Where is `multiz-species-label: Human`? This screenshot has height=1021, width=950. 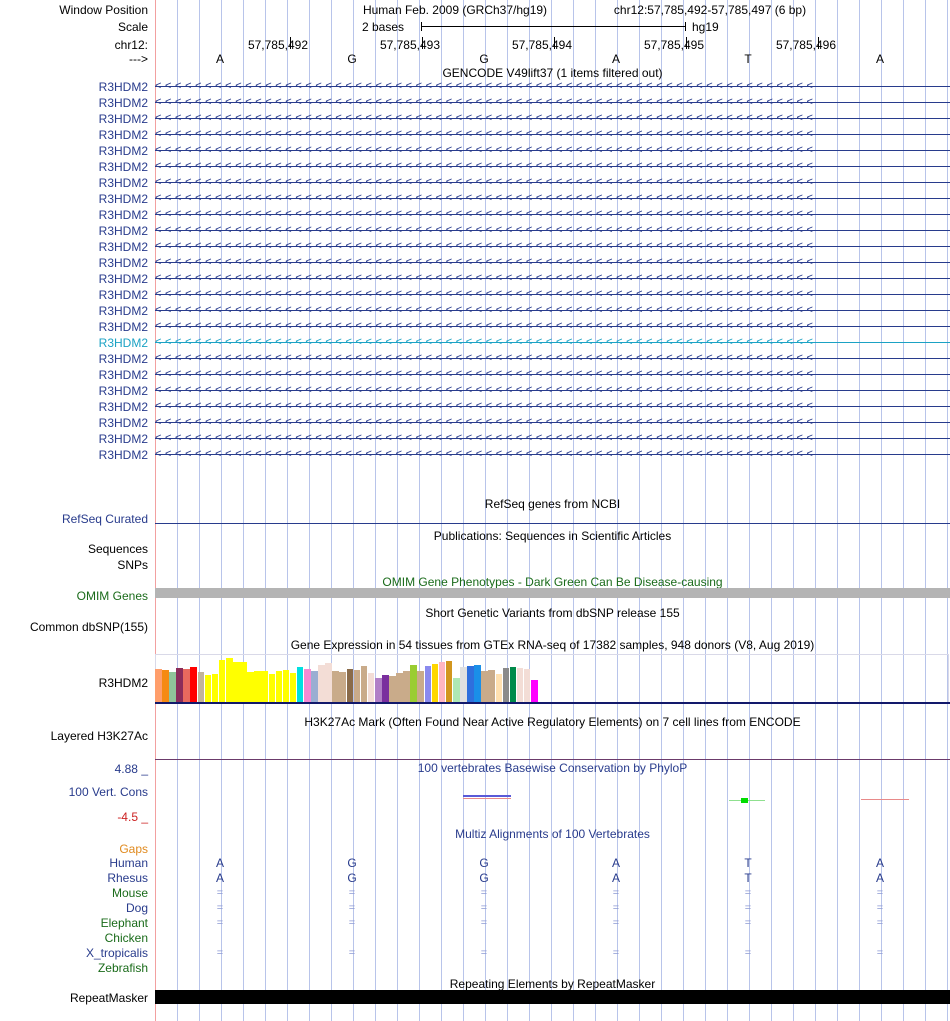 multiz-species-label: Human is located at coordinates (128, 863).